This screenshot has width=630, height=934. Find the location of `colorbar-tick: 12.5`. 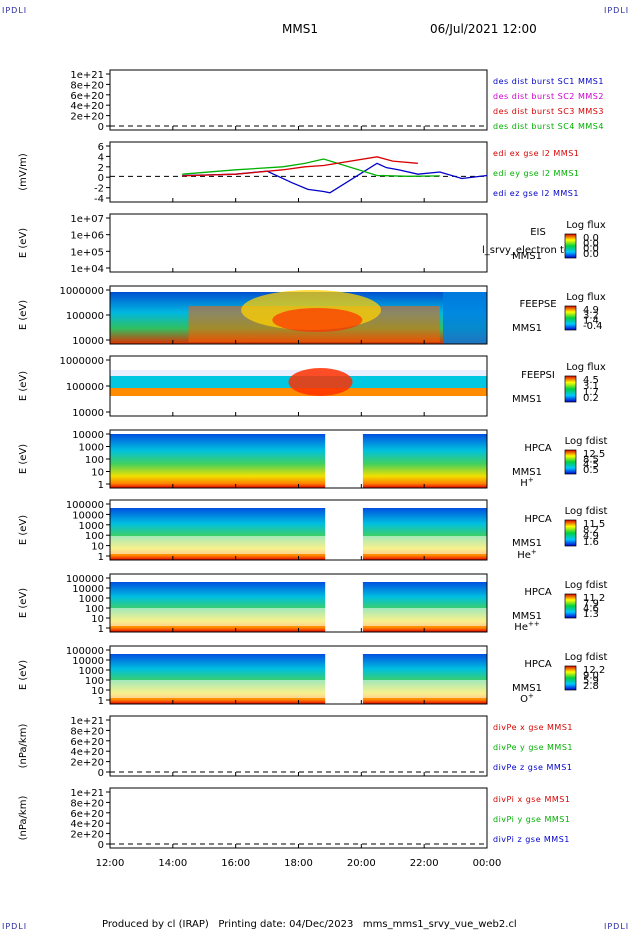

colorbar-tick: 12.5 is located at coordinates (594, 454).